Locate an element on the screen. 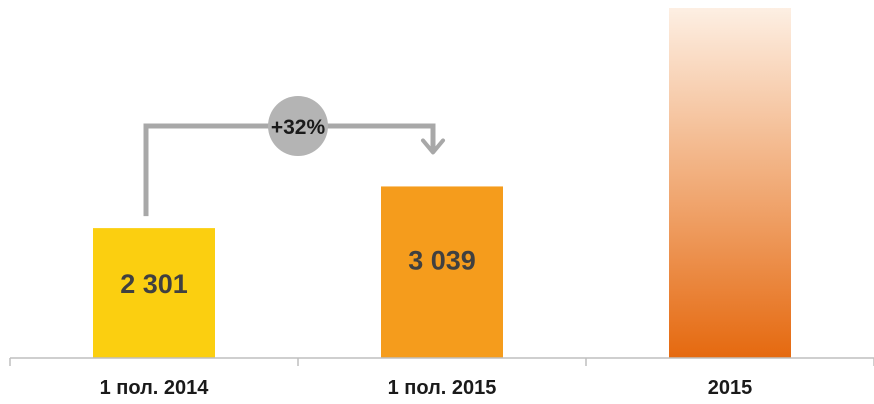 Image resolution: width=874 pixels, height=404 pixels. category-label-1: 1 пол. 2014 is located at coordinates (155, 388).